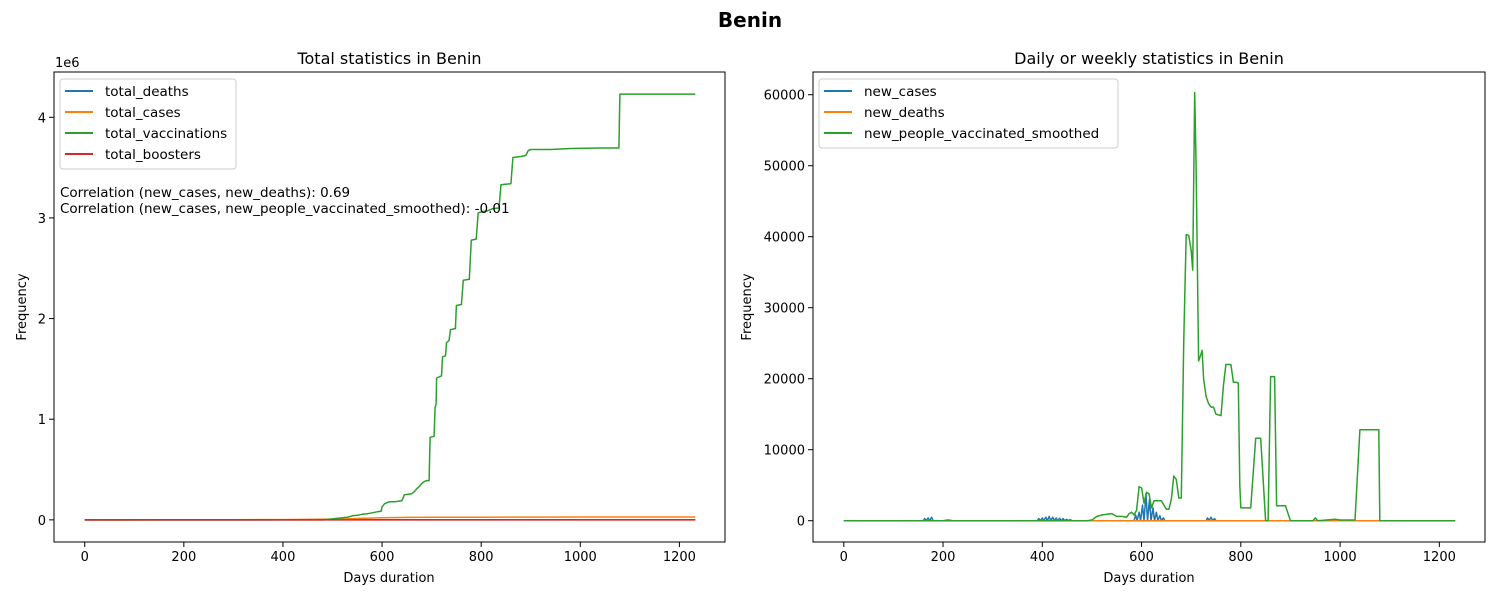 The image size is (1500, 600). What do you see at coordinates (1149, 58) in the screenshot?
I see `chart-title: Daily or weekly statistics in Benin` at bounding box center [1149, 58].